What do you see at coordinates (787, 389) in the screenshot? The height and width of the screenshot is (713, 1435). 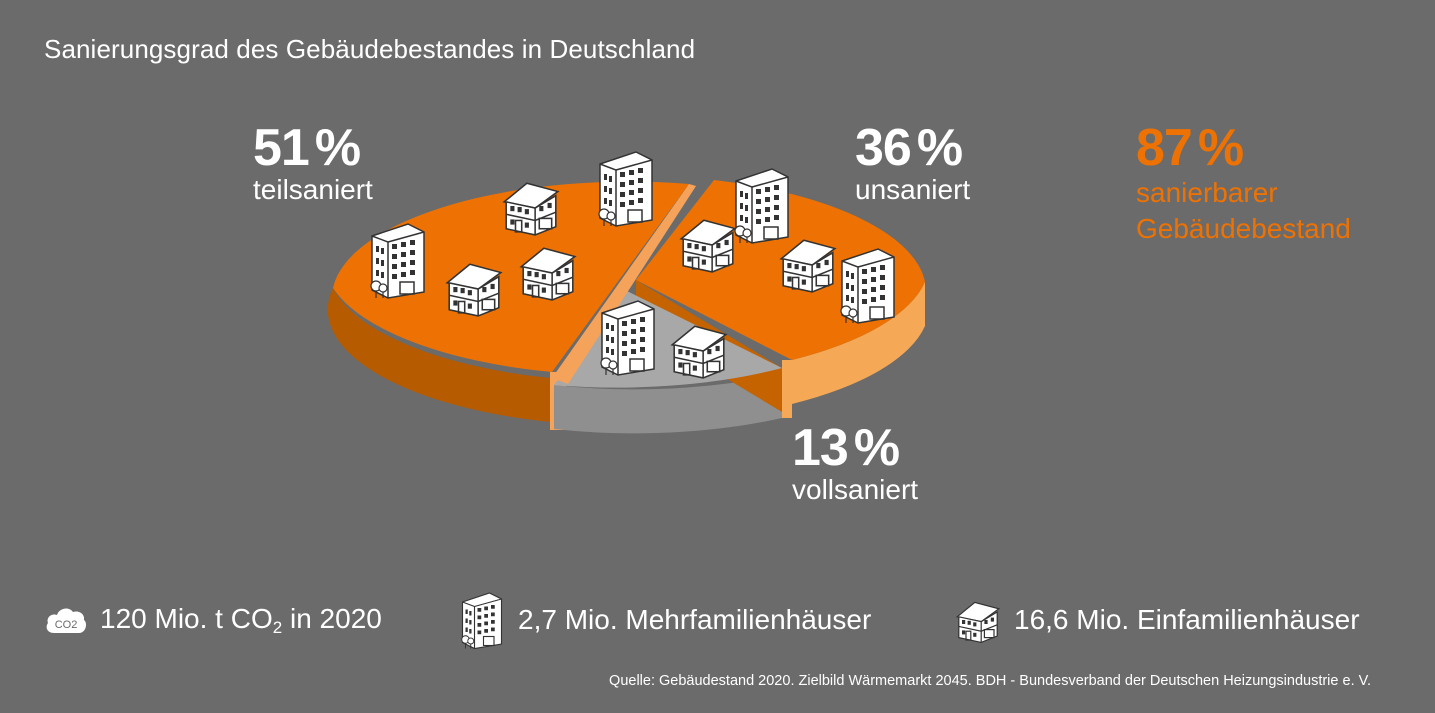 I see `slice-unsaniert-cut` at bounding box center [787, 389].